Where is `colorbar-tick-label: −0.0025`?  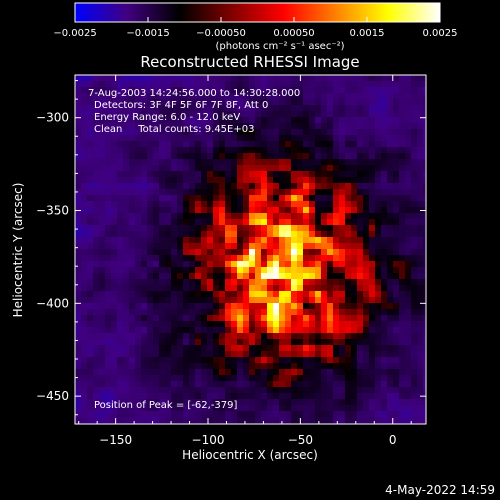
colorbar-tick-label: −0.0025 is located at coordinates (74, 33).